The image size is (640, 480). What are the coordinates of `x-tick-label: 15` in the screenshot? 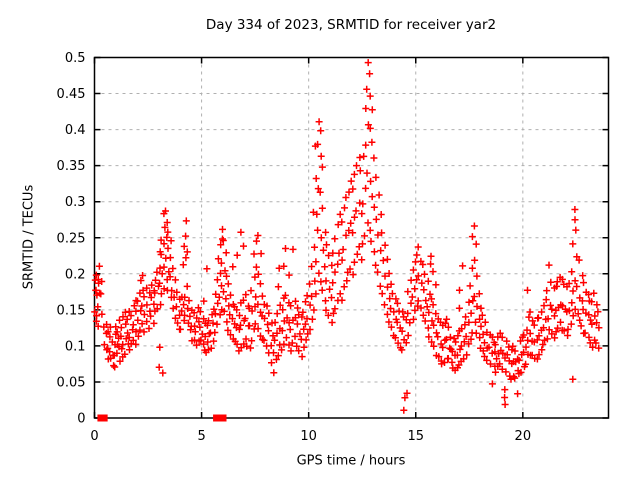 It's located at (415, 436).